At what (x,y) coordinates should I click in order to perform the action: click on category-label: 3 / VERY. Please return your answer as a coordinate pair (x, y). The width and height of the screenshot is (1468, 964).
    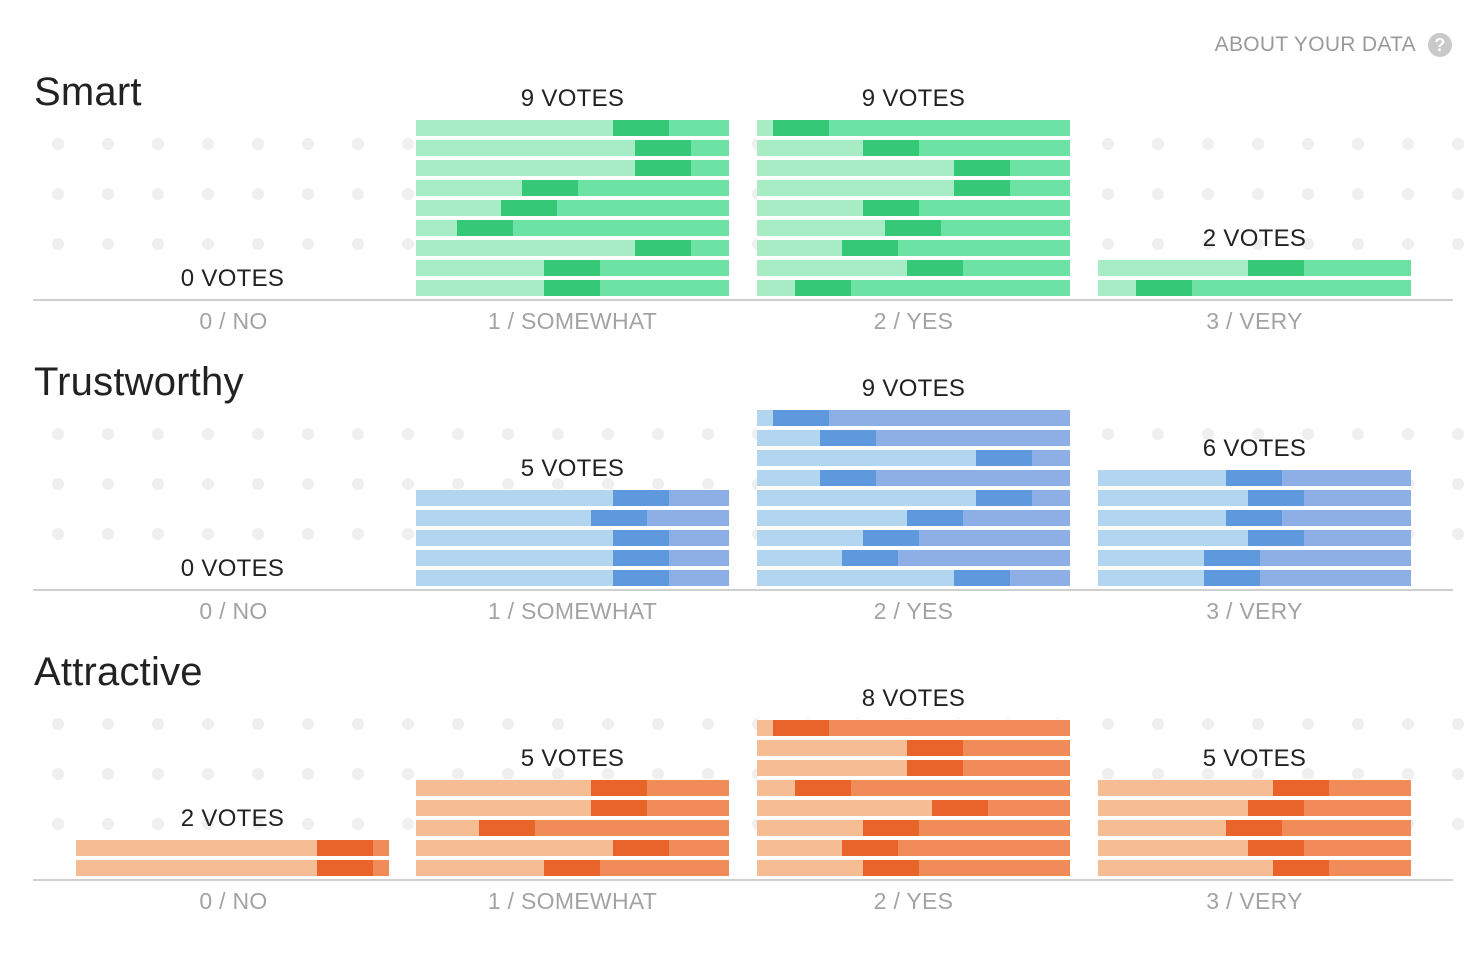
    Looking at the image, I should click on (1254, 901).